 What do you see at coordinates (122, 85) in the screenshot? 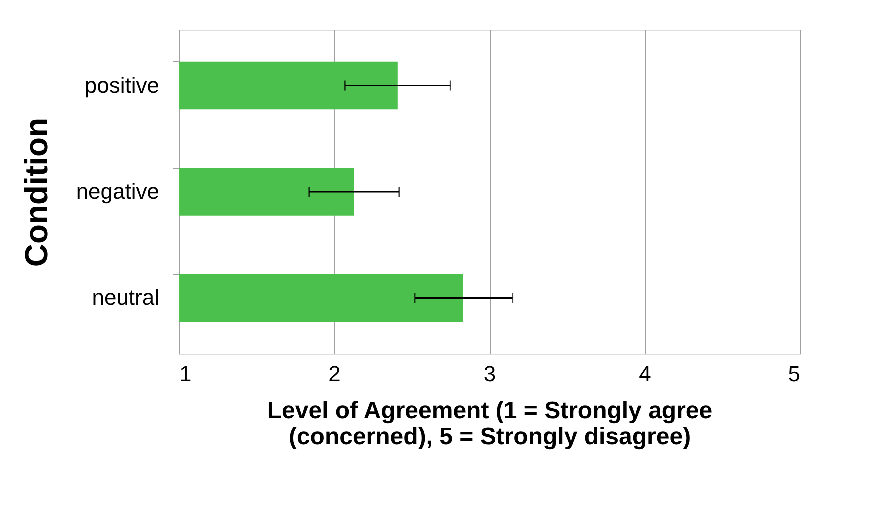
I see `y-tick-label: positive` at bounding box center [122, 85].